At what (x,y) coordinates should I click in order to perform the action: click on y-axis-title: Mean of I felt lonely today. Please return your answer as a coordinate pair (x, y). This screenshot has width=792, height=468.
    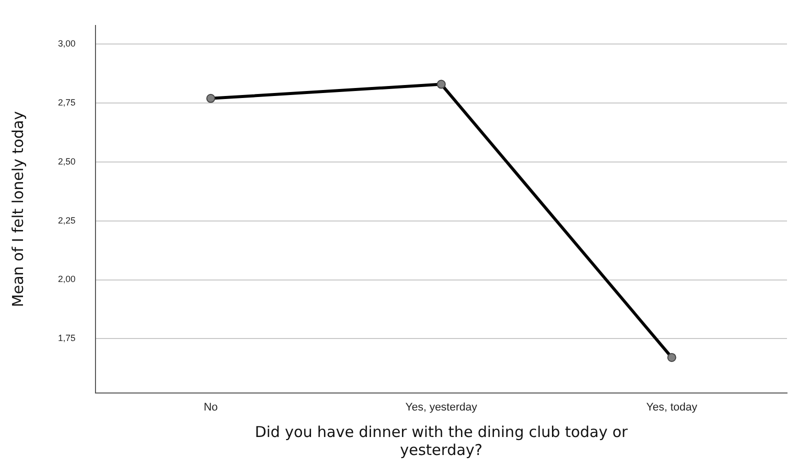
    Looking at the image, I should click on (17, 209).